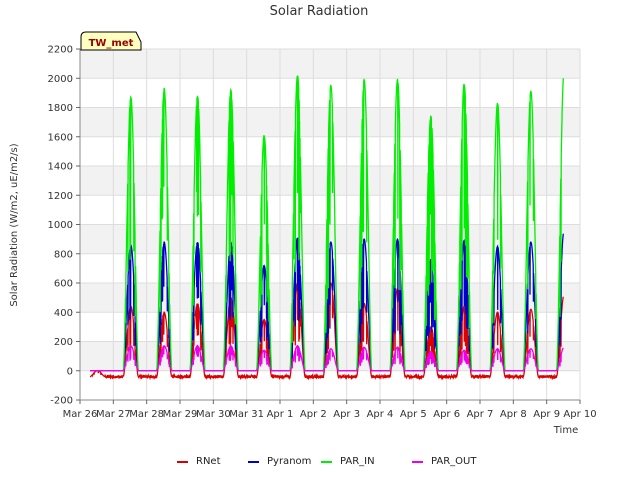 The height and width of the screenshot is (480, 640). I want to click on x-tick-label: Mar 31, so click(246, 414).